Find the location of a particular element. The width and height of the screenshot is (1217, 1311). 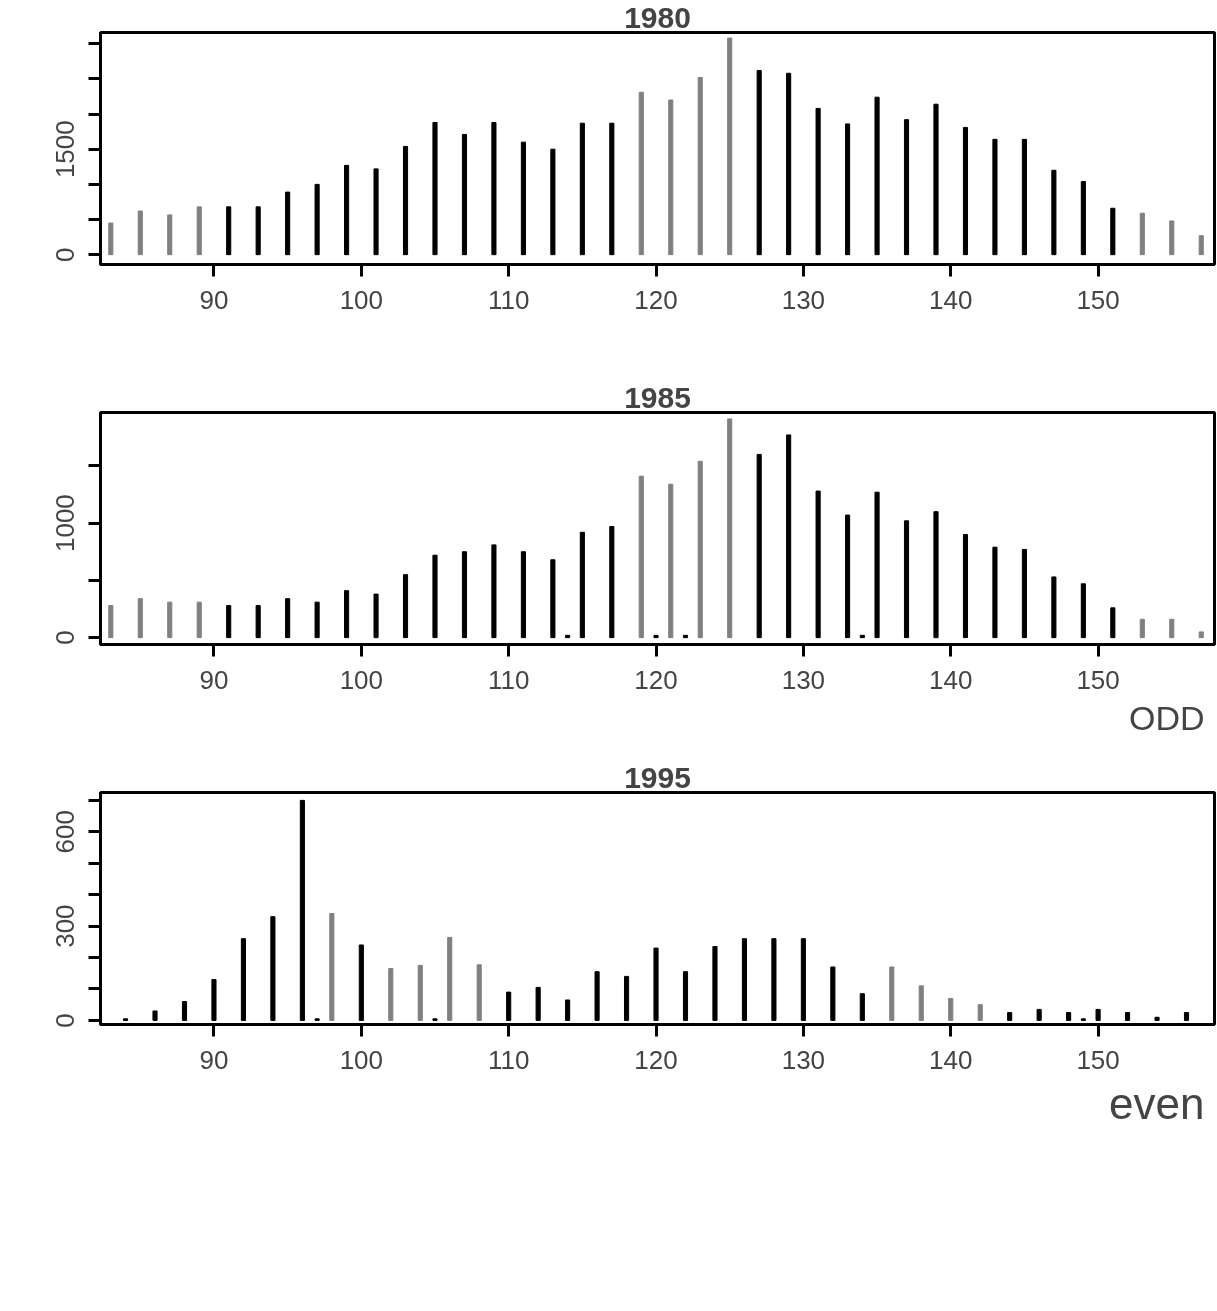

chart-title: 1985 is located at coordinates (657, 397).